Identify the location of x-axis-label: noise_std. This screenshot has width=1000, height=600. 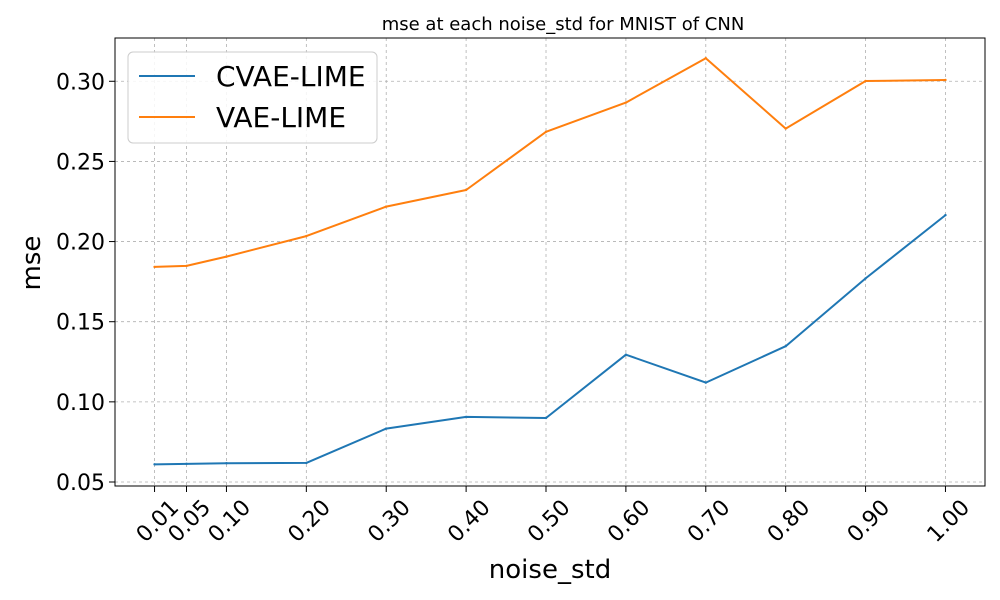
(550, 570).